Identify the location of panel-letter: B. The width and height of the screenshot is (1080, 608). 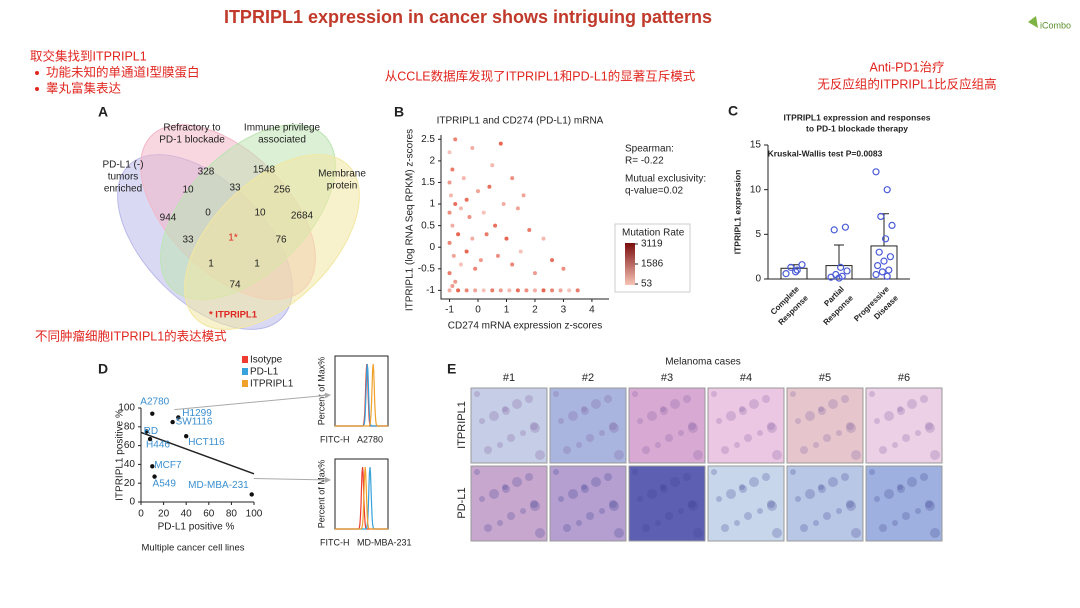
(399, 112).